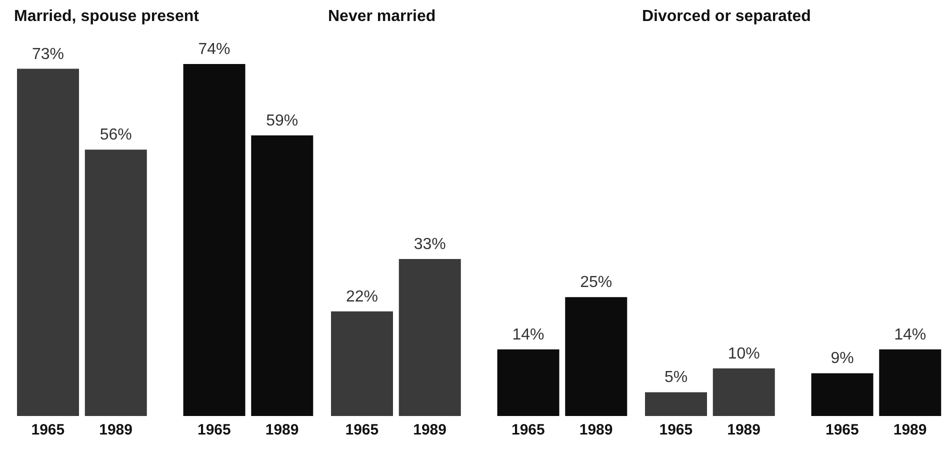  I want to click on data-label: 33%, so click(430, 245).